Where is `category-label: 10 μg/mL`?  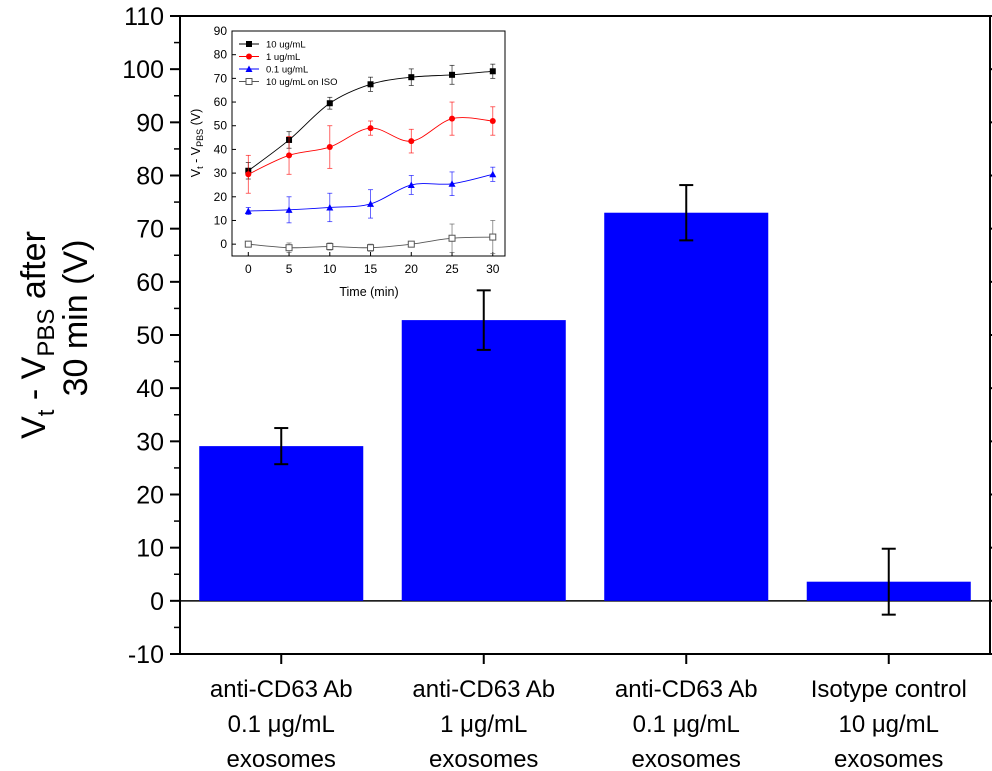 category-label: 10 μg/mL is located at coordinates (888, 724).